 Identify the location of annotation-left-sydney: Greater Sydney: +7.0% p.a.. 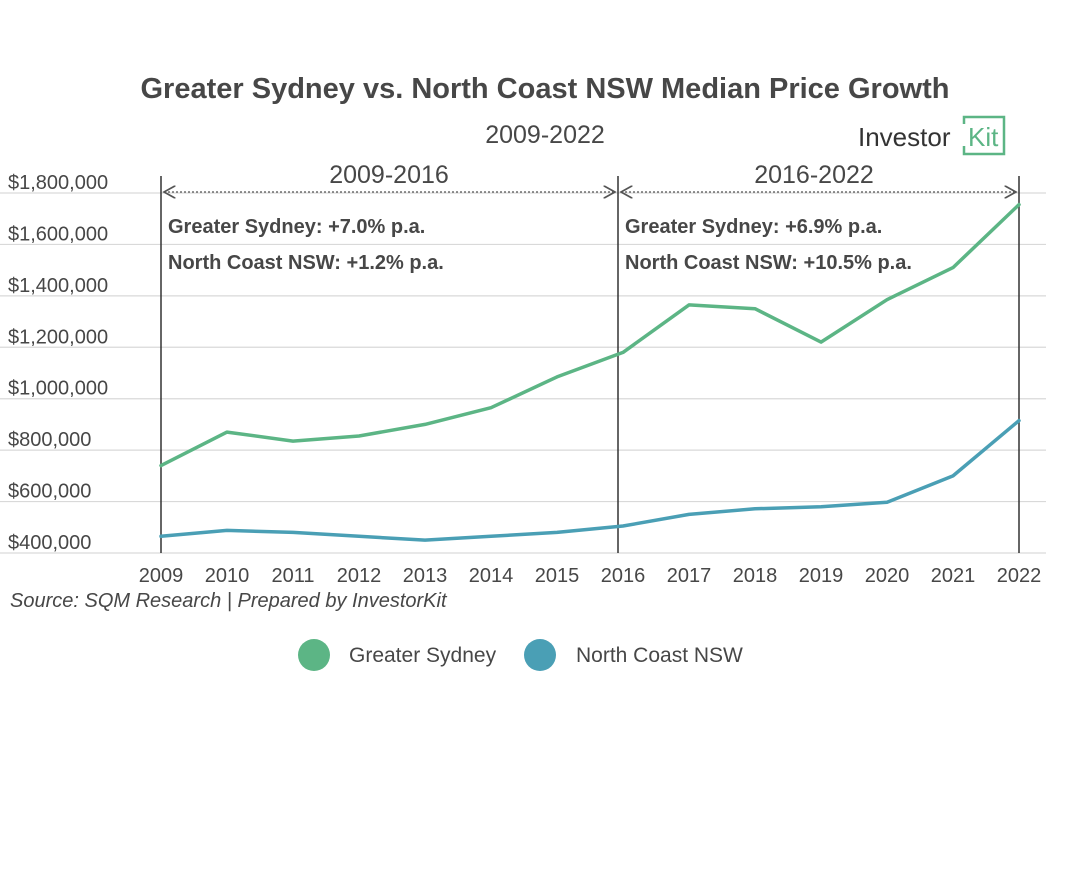
(296, 227).